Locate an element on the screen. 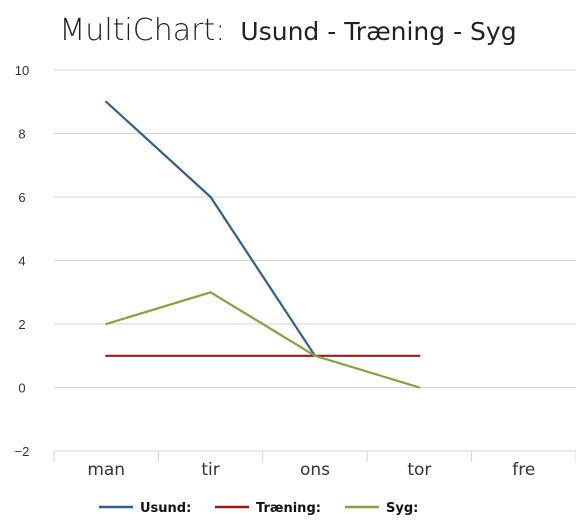  legend-item-2: Træning: is located at coordinates (268, 508).